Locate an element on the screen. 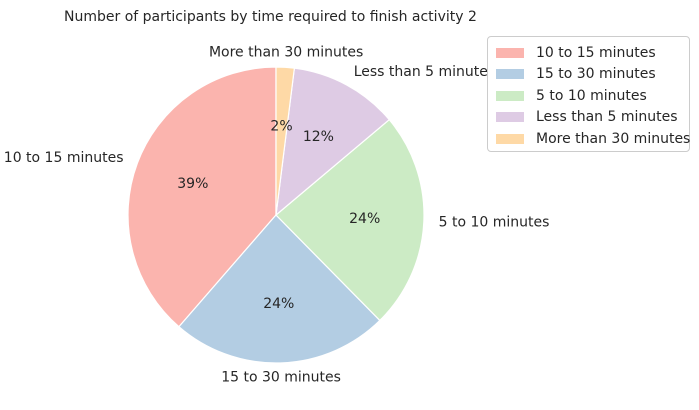 The width and height of the screenshot is (699, 410). legend-item-2: 5 to 10 minutes is located at coordinates (588, 96).